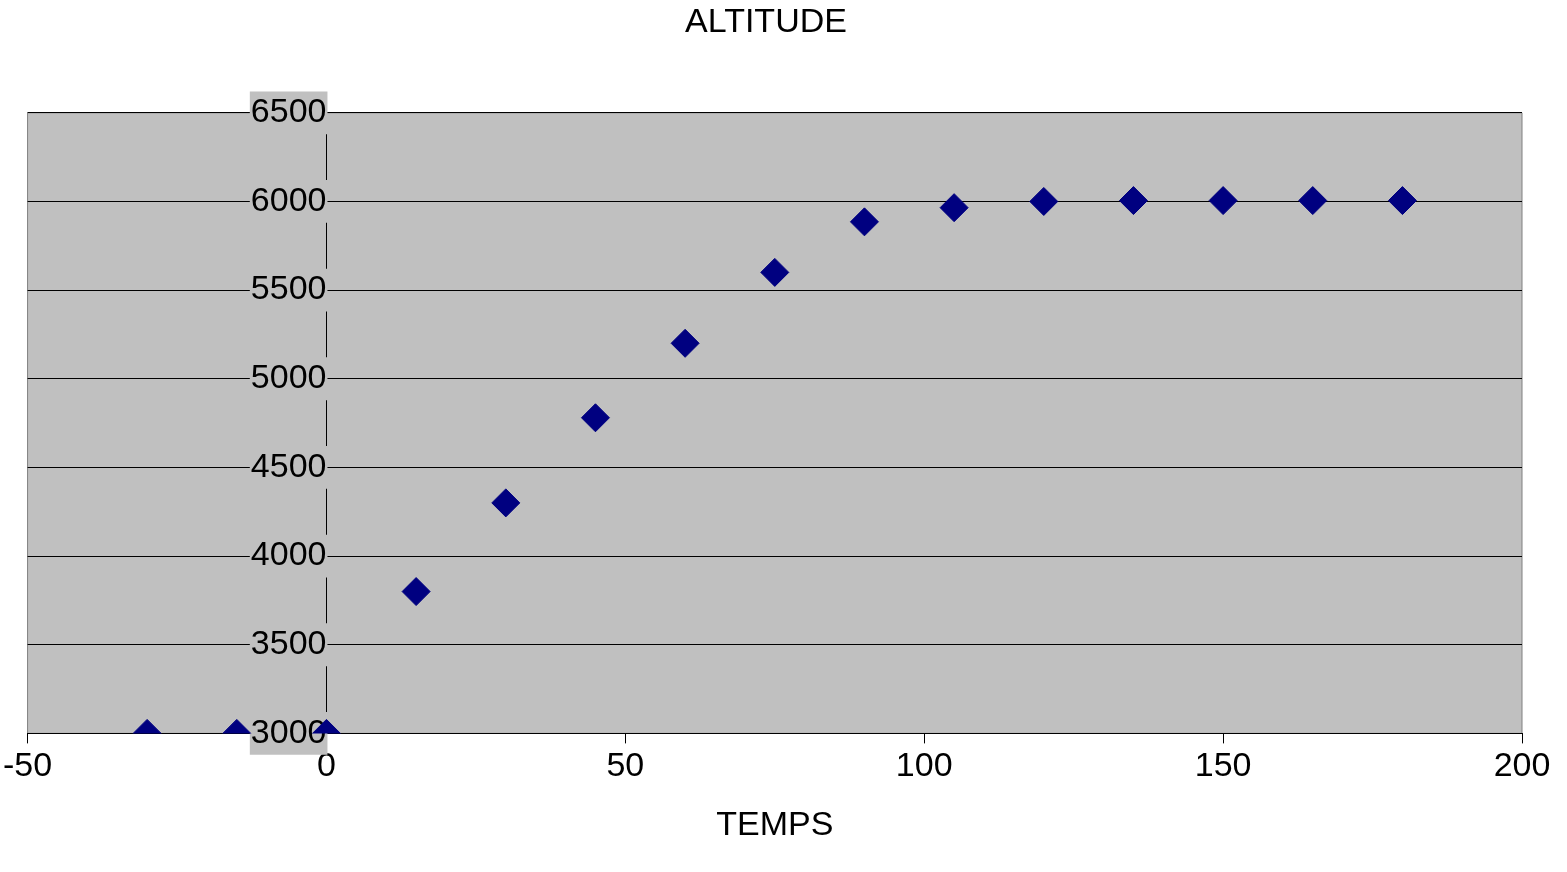 This screenshot has width=1567, height=872. What do you see at coordinates (288, 642) in the screenshot?
I see `y-tick-label: 3500` at bounding box center [288, 642].